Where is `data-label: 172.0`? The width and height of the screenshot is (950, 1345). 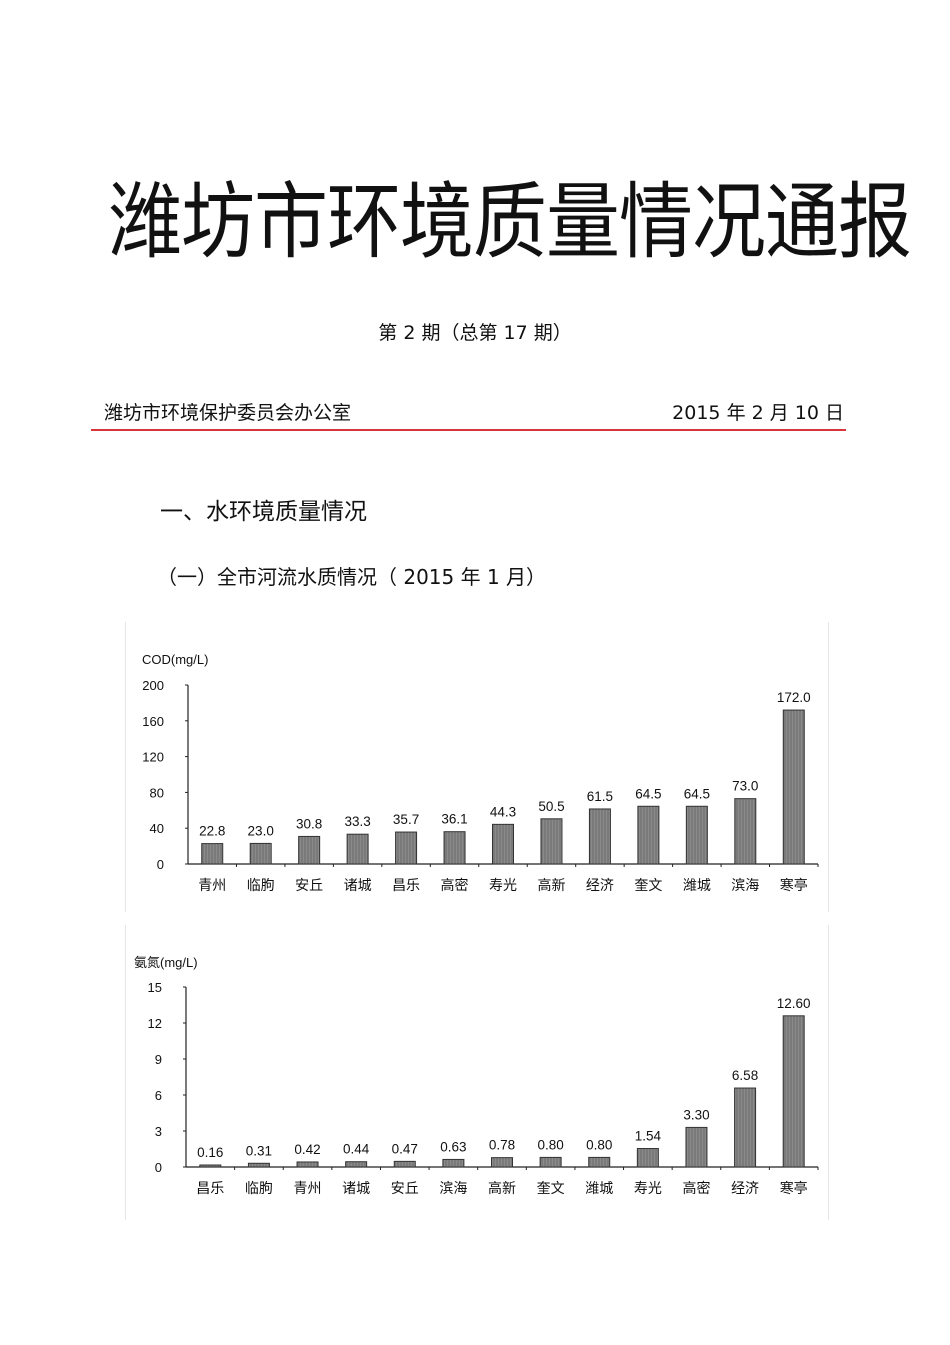
data-label: 172.0 is located at coordinates (794, 697).